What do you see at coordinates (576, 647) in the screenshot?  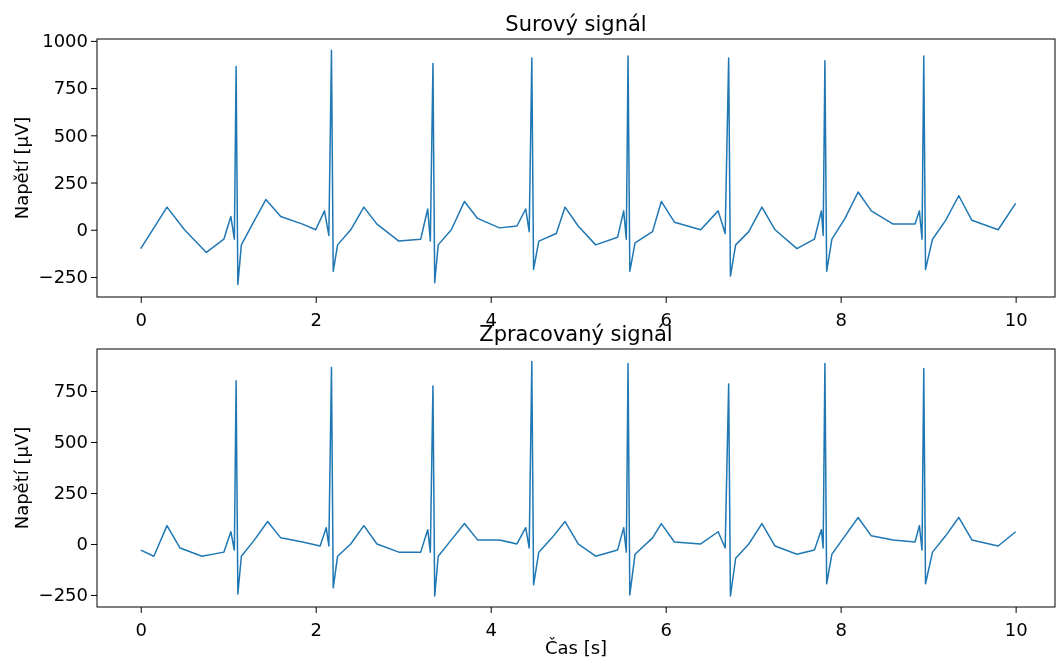 I see `x-axis-title: Čas [s]` at bounding box center [576, 647].